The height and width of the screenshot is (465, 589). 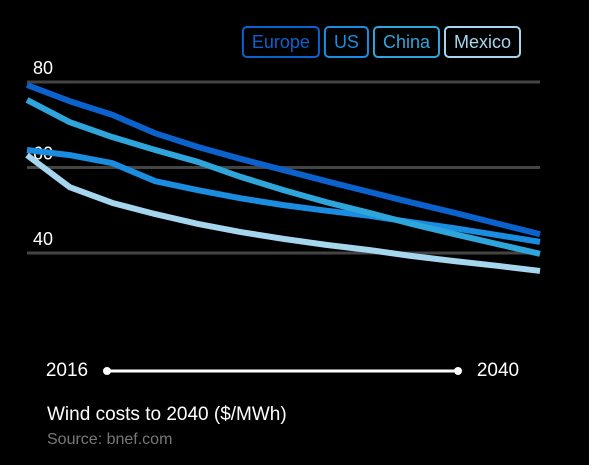 I want to click on legend-label: Mexico, so click(x=482, y=42).